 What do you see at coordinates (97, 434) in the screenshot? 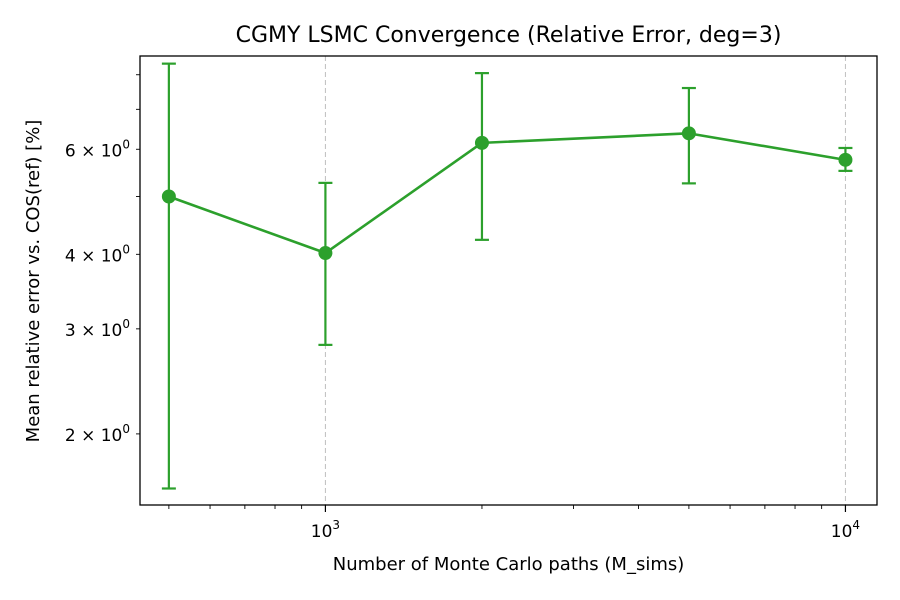
I see `y-tick-label-0: 2 × 100` at bounding box center [97, 434].